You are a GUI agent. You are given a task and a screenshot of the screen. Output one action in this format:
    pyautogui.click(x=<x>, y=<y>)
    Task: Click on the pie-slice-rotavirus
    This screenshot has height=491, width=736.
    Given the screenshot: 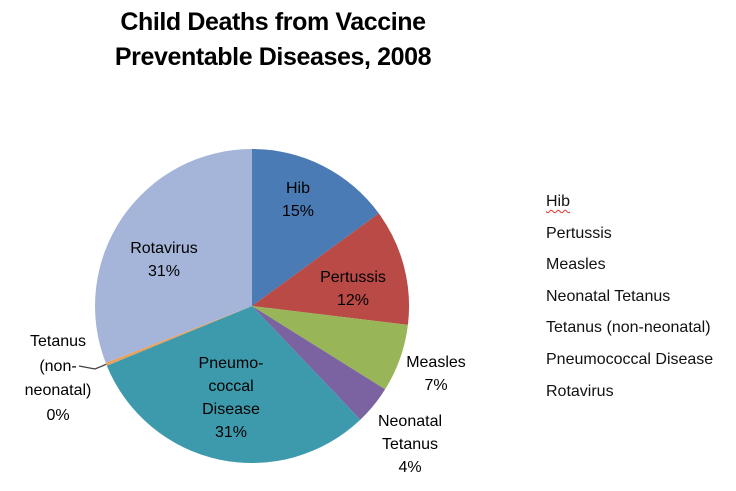 What is the action you would take?
    pyautogui.click(x=173, y=256)
    